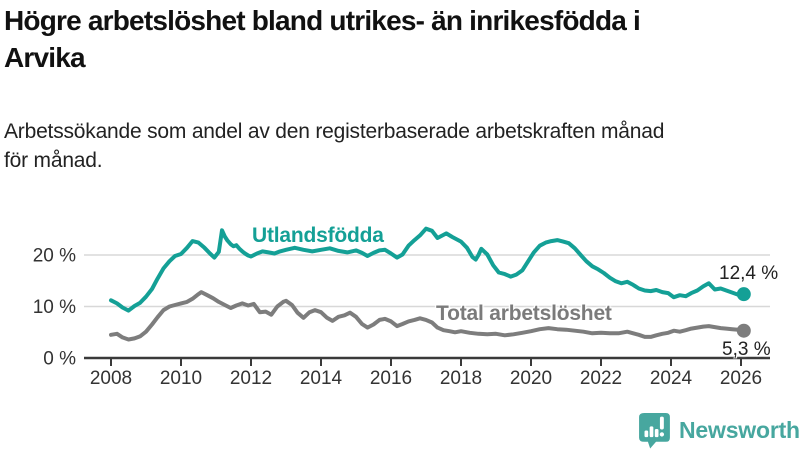  I want to click on newsworthy-logo: Newsworthy, so click(719, 430).